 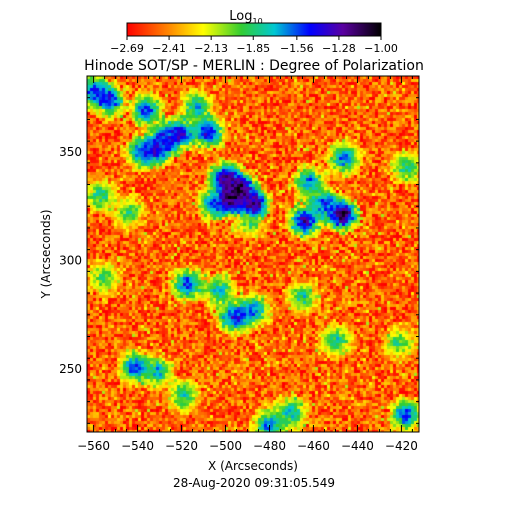 What do you see at coordinates (339, 48) in the screenshot?
I see `colorbar-tick-label: −1.28` at bounding box center [339, 48].